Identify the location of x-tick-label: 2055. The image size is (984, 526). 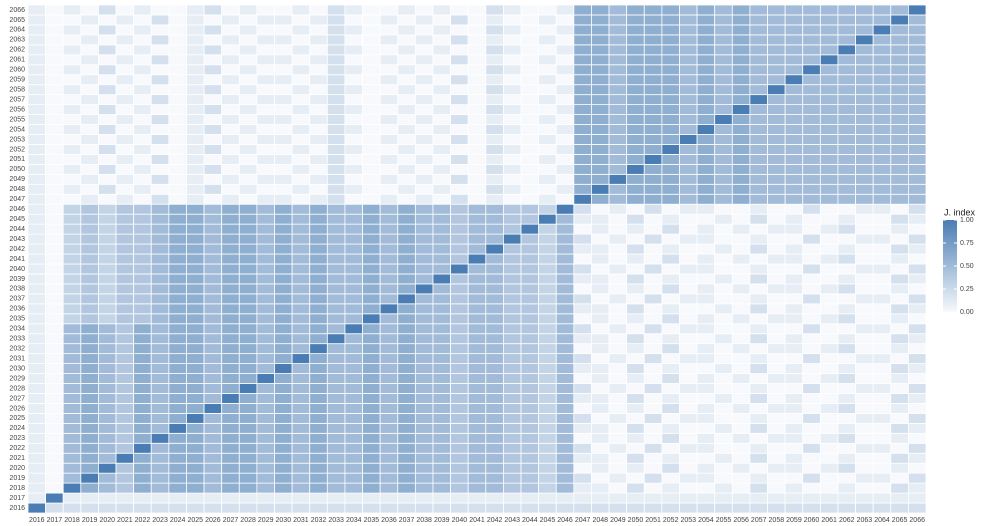
(724, 520).